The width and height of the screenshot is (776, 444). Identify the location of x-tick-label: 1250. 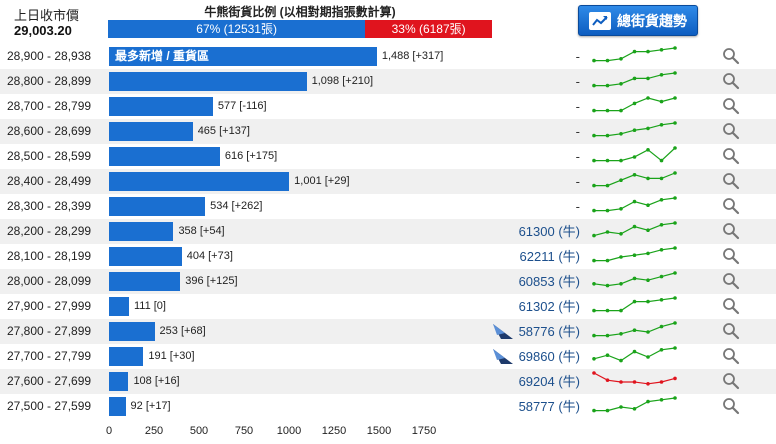
(334, 431).